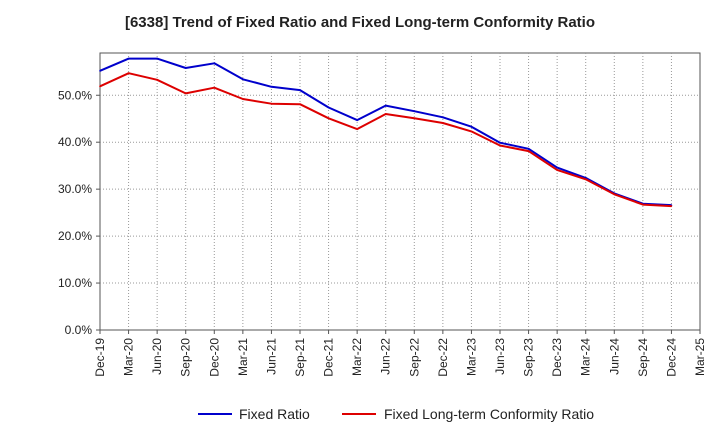  What do you see at coordinates (443, 357) in the screenshot?
I see `x-tick-label: Dec-22` at bounding box center [443, 357].